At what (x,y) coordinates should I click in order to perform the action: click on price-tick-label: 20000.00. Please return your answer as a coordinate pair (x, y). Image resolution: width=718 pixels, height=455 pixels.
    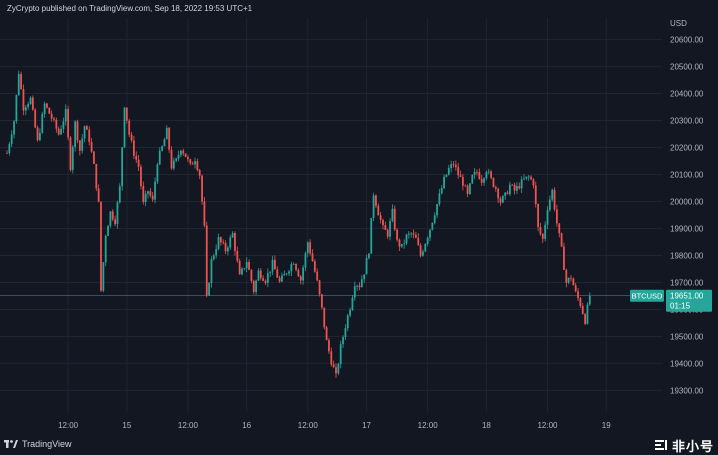
    Looking at the image, I should click on (687, 202).